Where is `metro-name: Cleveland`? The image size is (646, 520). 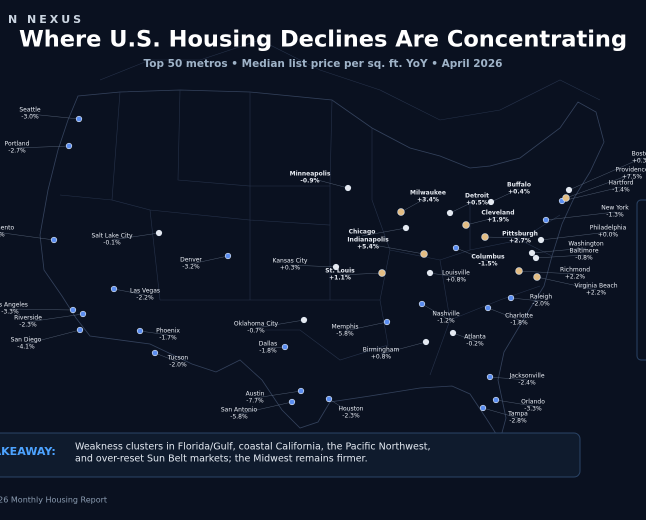
metro-name: Cleveland is located at coordinates (497, 213).